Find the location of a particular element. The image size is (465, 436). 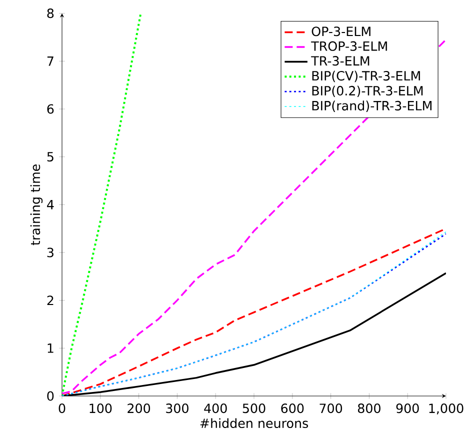

legend-label: TROP-3-ELM is located at coordinates (349, 46).